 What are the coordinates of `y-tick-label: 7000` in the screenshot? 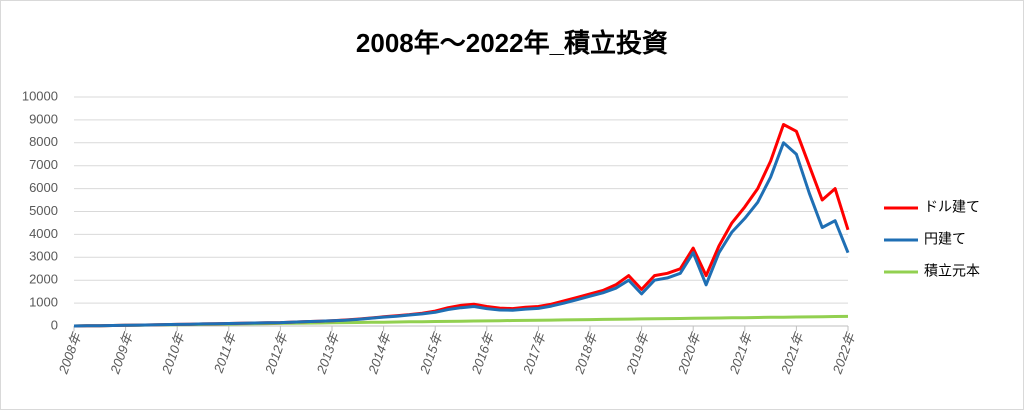 It's located at (43, 164).